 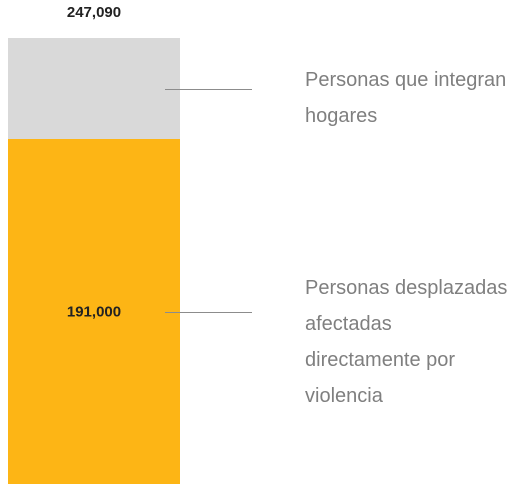 What do you see at coordinates (406, 97) in the screenshot?
I see `segment-name: Personas que integran hogares` at bounding box center [406, 97].